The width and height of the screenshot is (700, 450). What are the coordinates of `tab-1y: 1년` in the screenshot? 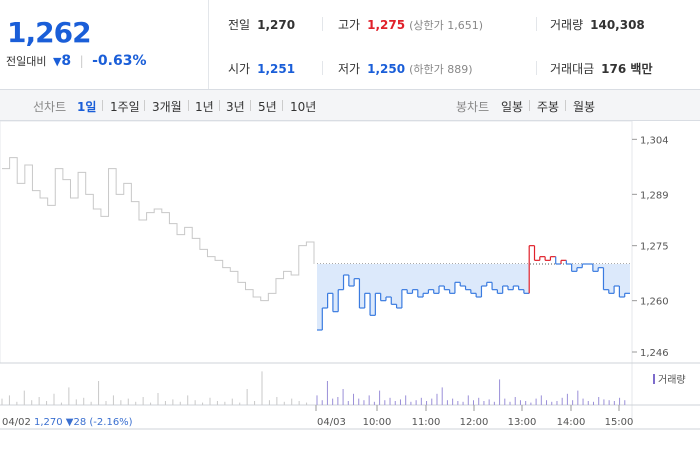 It's located at (204, 107).